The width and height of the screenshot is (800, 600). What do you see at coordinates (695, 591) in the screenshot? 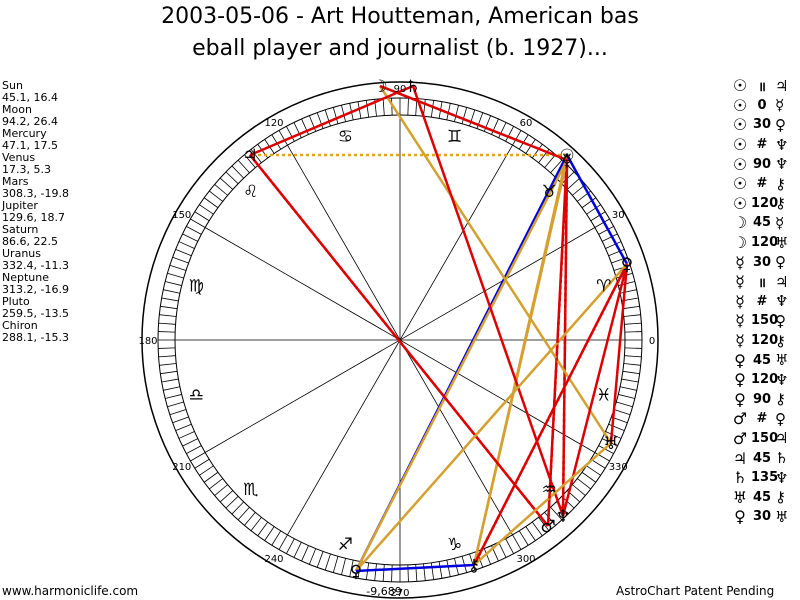
I see `footer-patent: AstroChart Patent Pending` at bounding box center [695, 591].